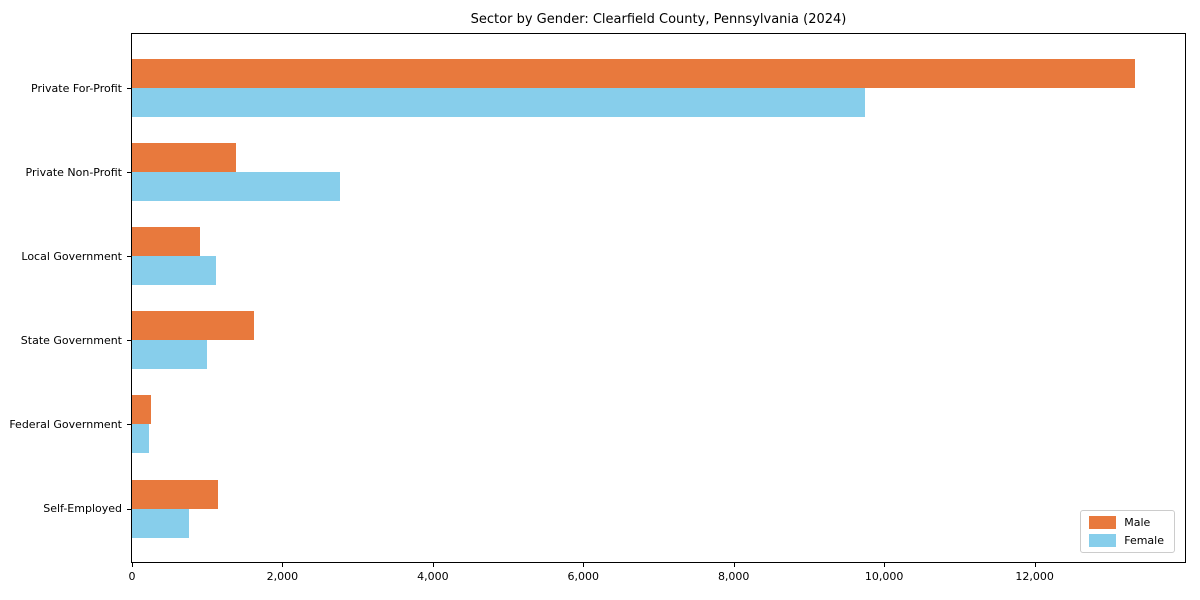  What do you see at coordinates (82, 508) in the screenshot?
I see `y-tick-label-self-employed: Self-Employed` at bounding box center [82, 508].